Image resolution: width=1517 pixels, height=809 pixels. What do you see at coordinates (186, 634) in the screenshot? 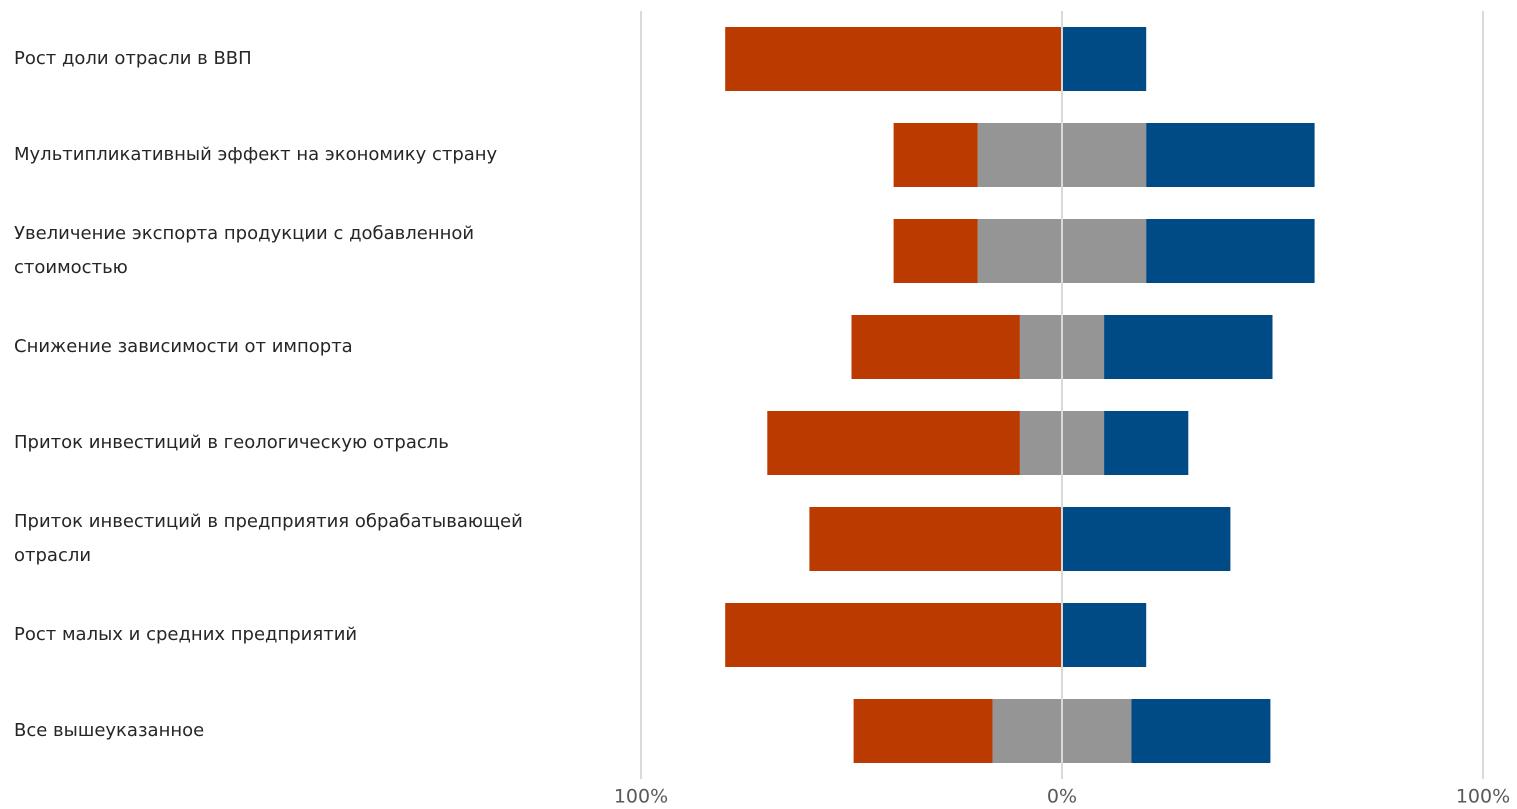
I see `category-label: Рост малых и средних предприятий` at bounding box center [186, 634].